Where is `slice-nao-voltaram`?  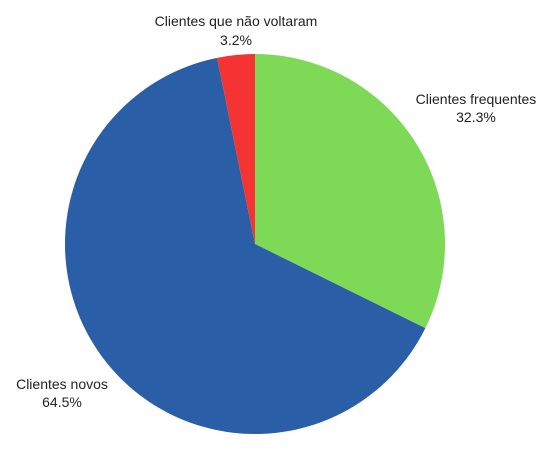 slice-nao-voltaram is located at coordinates (236, 149).